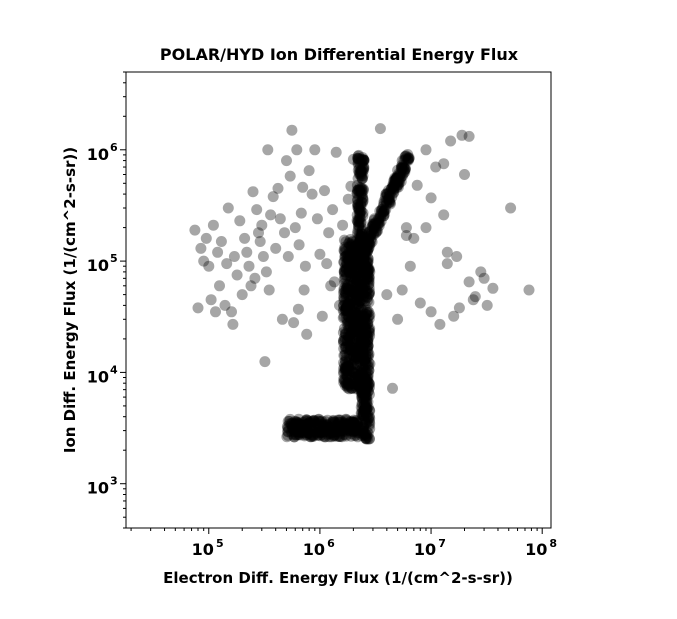  What do you see at coordinates (203, 549) in the screenshot?
I see `x-tick-label: 10` at bounding box center [203, 549].